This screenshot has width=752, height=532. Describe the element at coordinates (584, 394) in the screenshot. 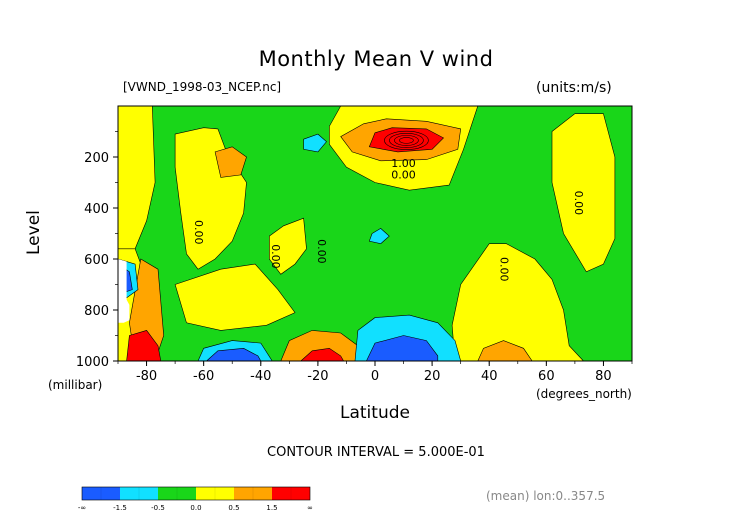

I see `x-unit-label: (degrees_north)` at that location.